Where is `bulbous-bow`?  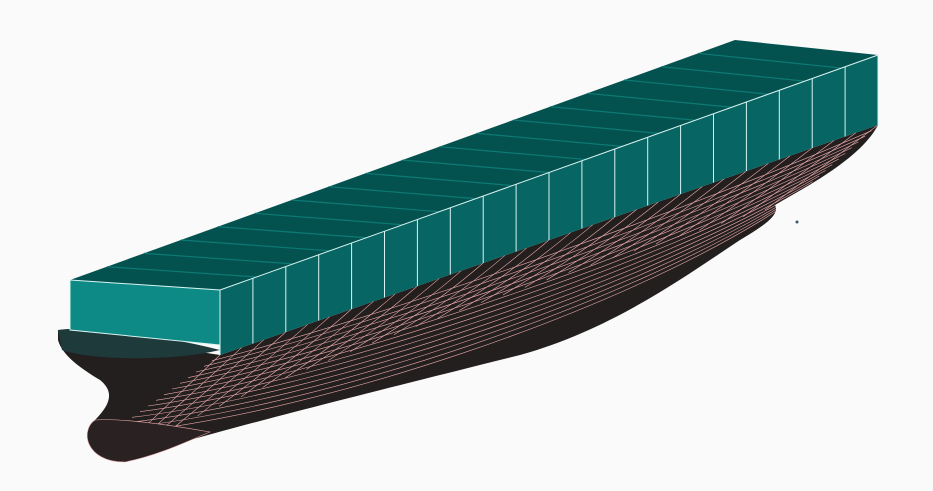 bulbous-bow is located at coordinates (149, 441).